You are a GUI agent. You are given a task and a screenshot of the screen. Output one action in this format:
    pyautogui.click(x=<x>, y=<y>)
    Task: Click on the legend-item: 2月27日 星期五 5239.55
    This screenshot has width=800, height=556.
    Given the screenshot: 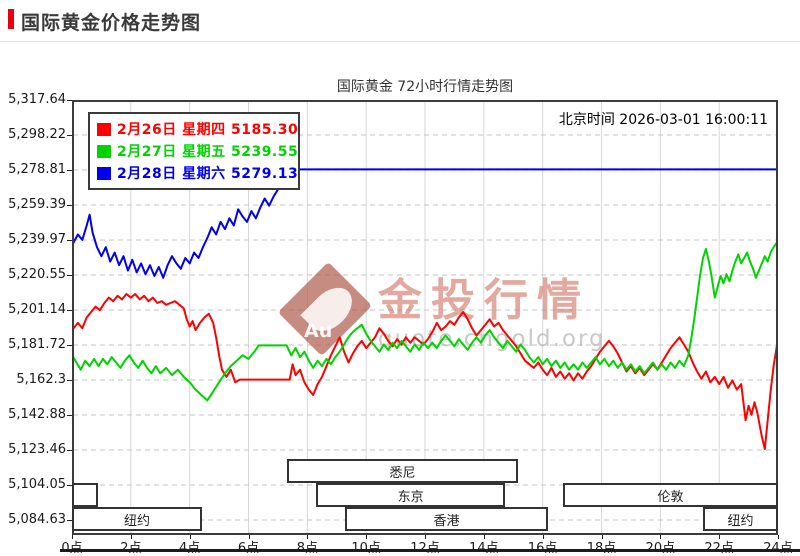 What is the action you would take?
    pyautogui.click(x=197, y=151)
    